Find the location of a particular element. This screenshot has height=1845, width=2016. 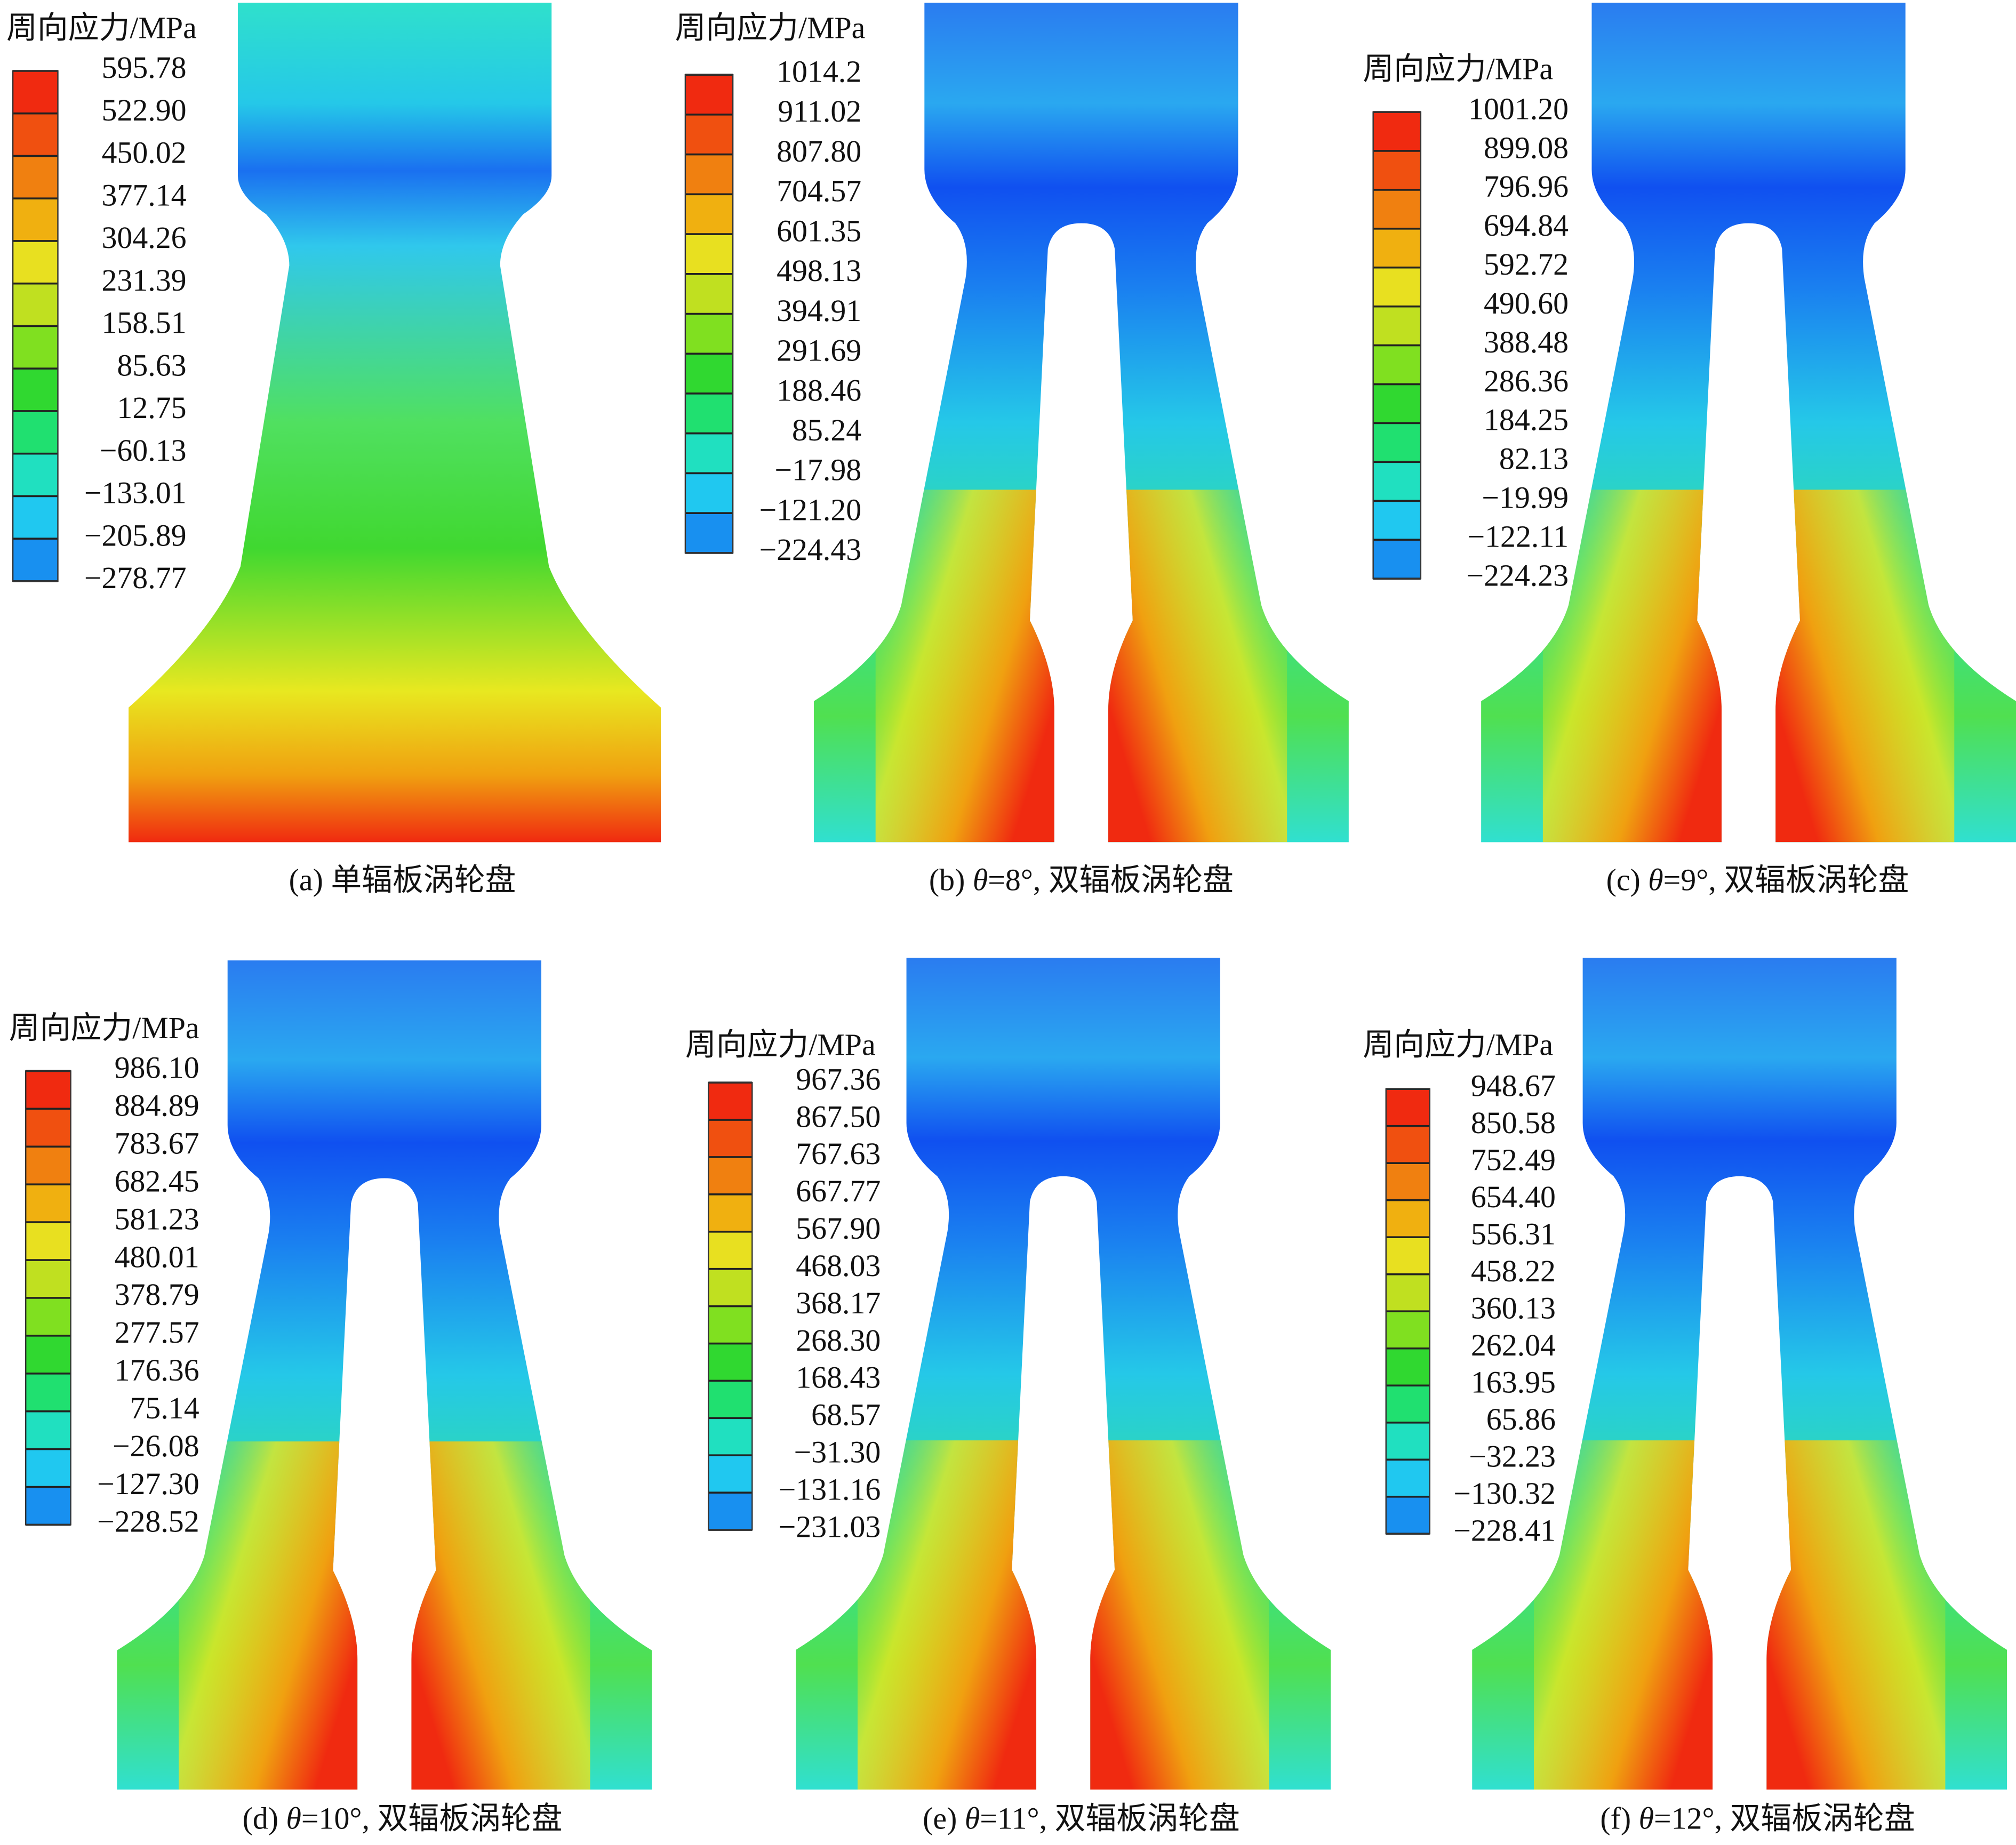

legend-label: 68.57 is located at coordinates (846, 1415).